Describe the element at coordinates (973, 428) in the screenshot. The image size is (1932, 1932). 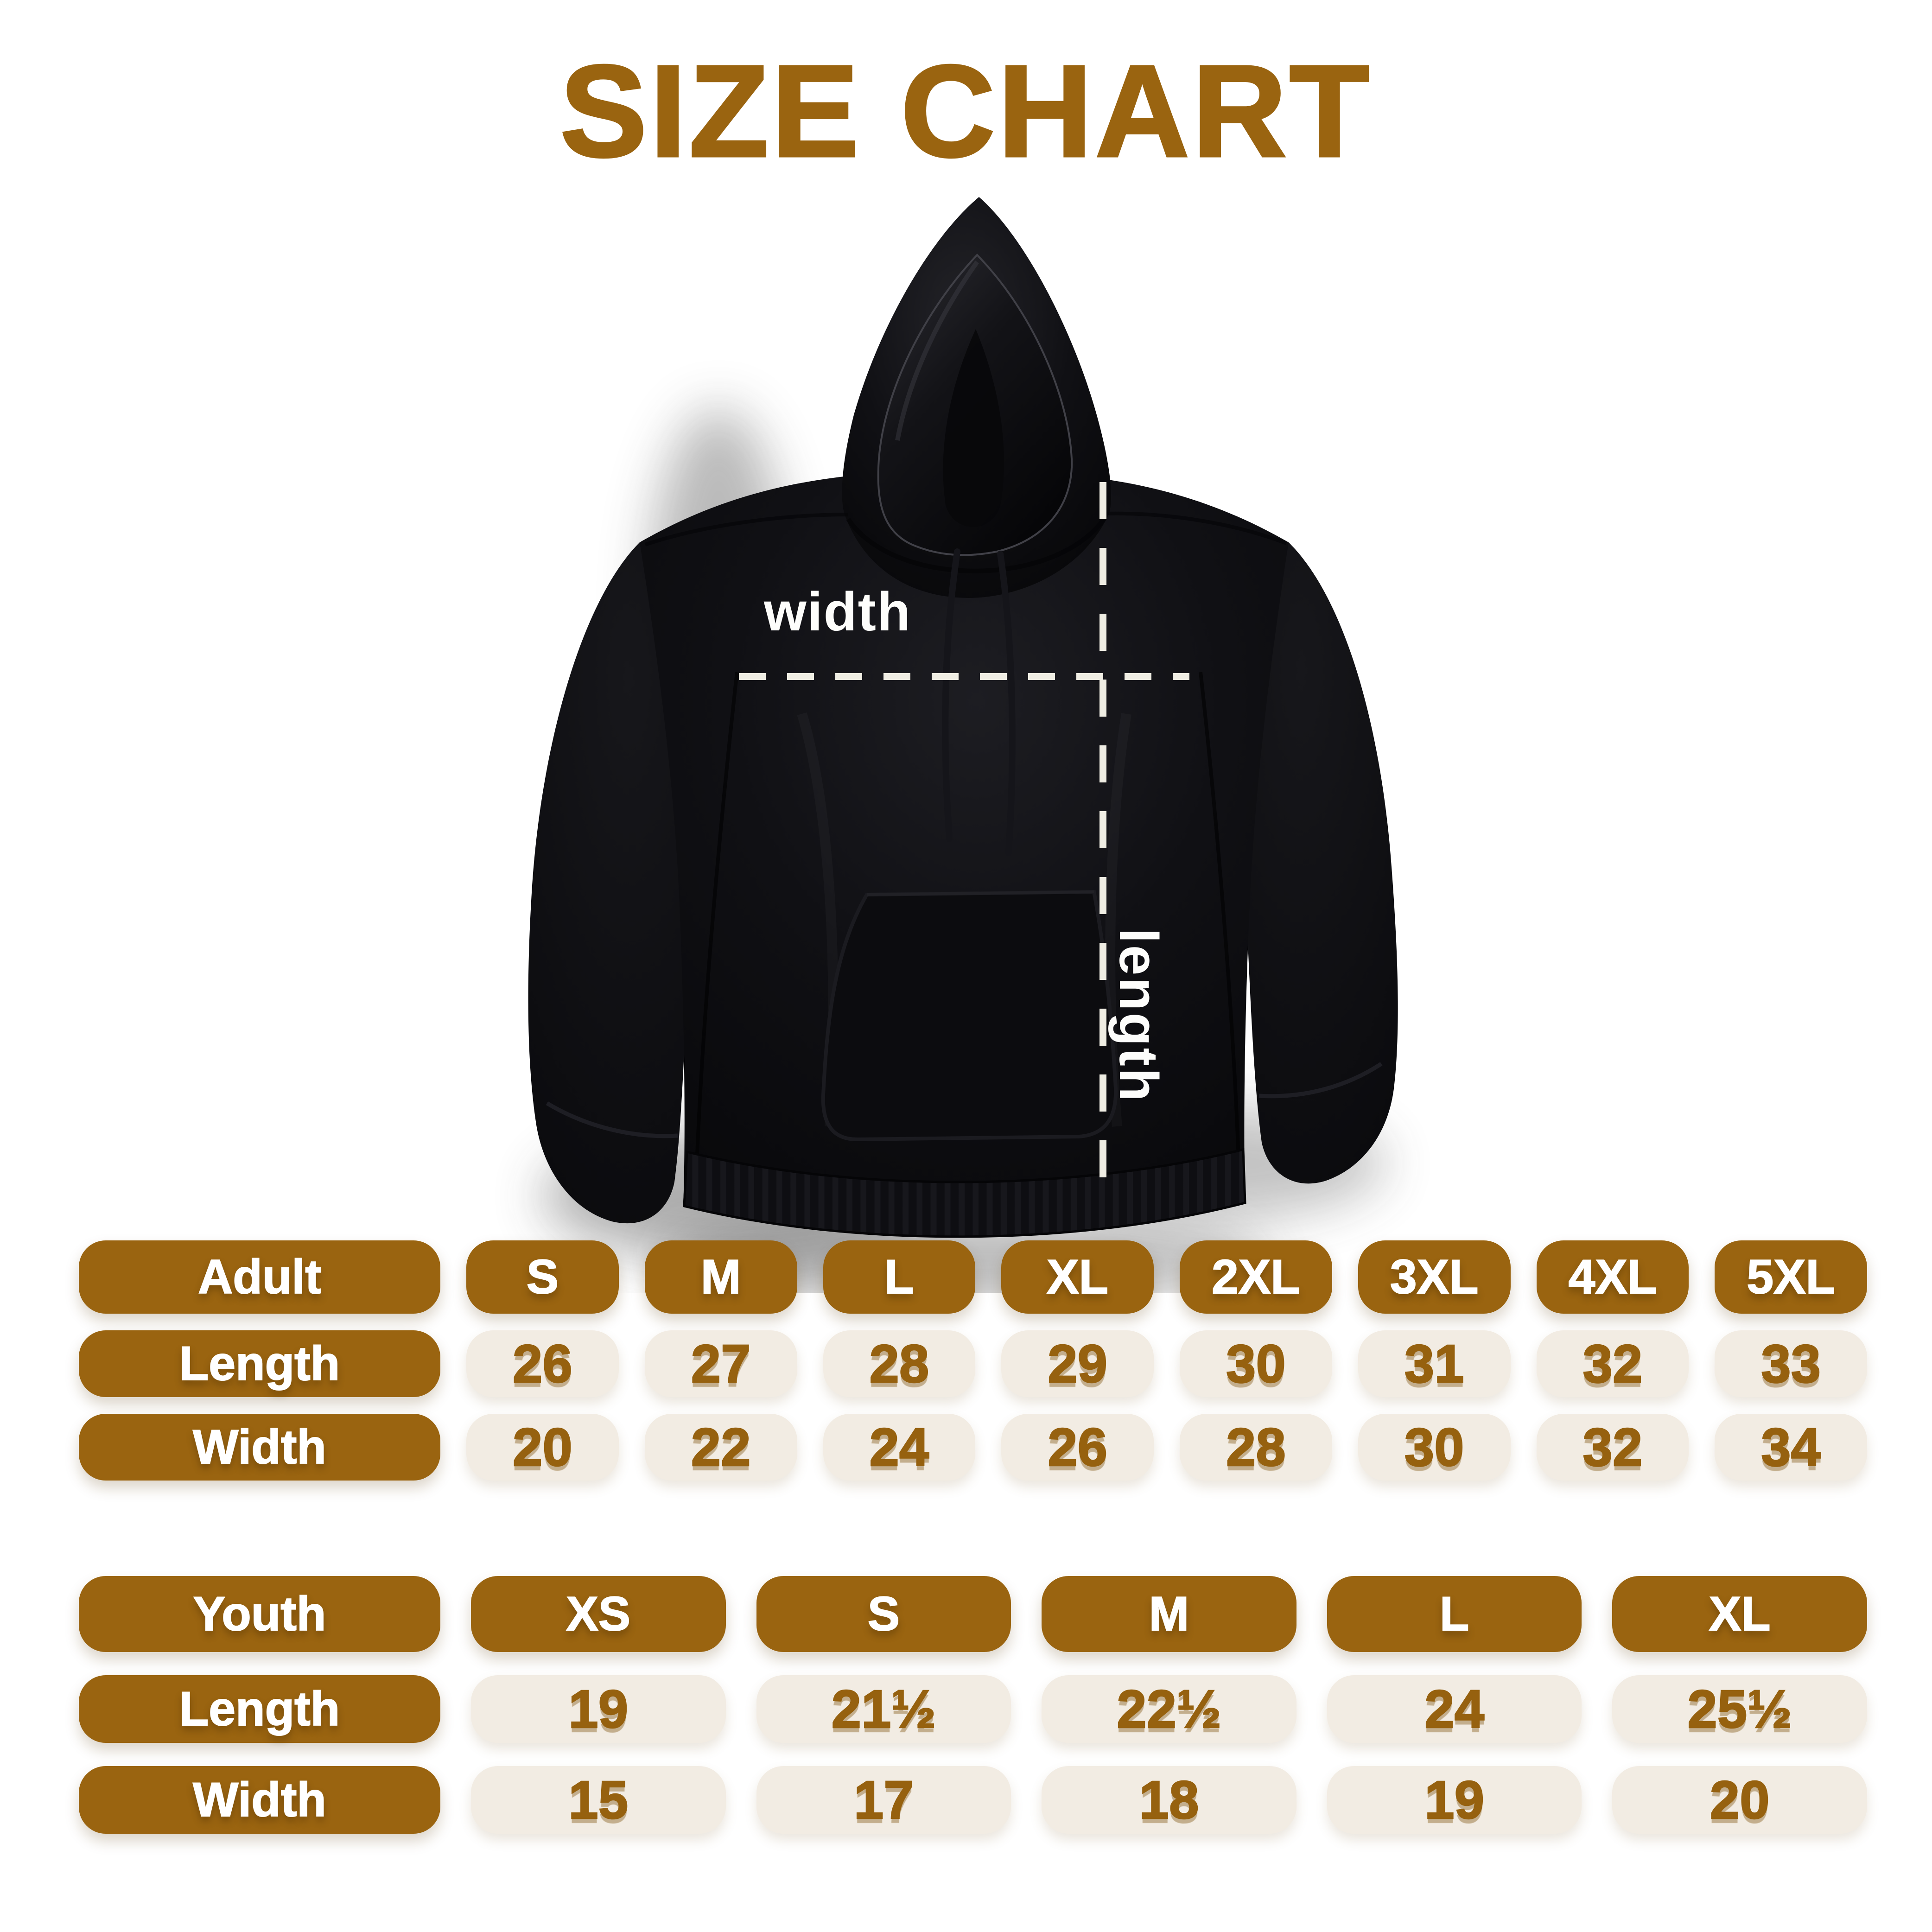
I see `hood-inner-fold` at that location.